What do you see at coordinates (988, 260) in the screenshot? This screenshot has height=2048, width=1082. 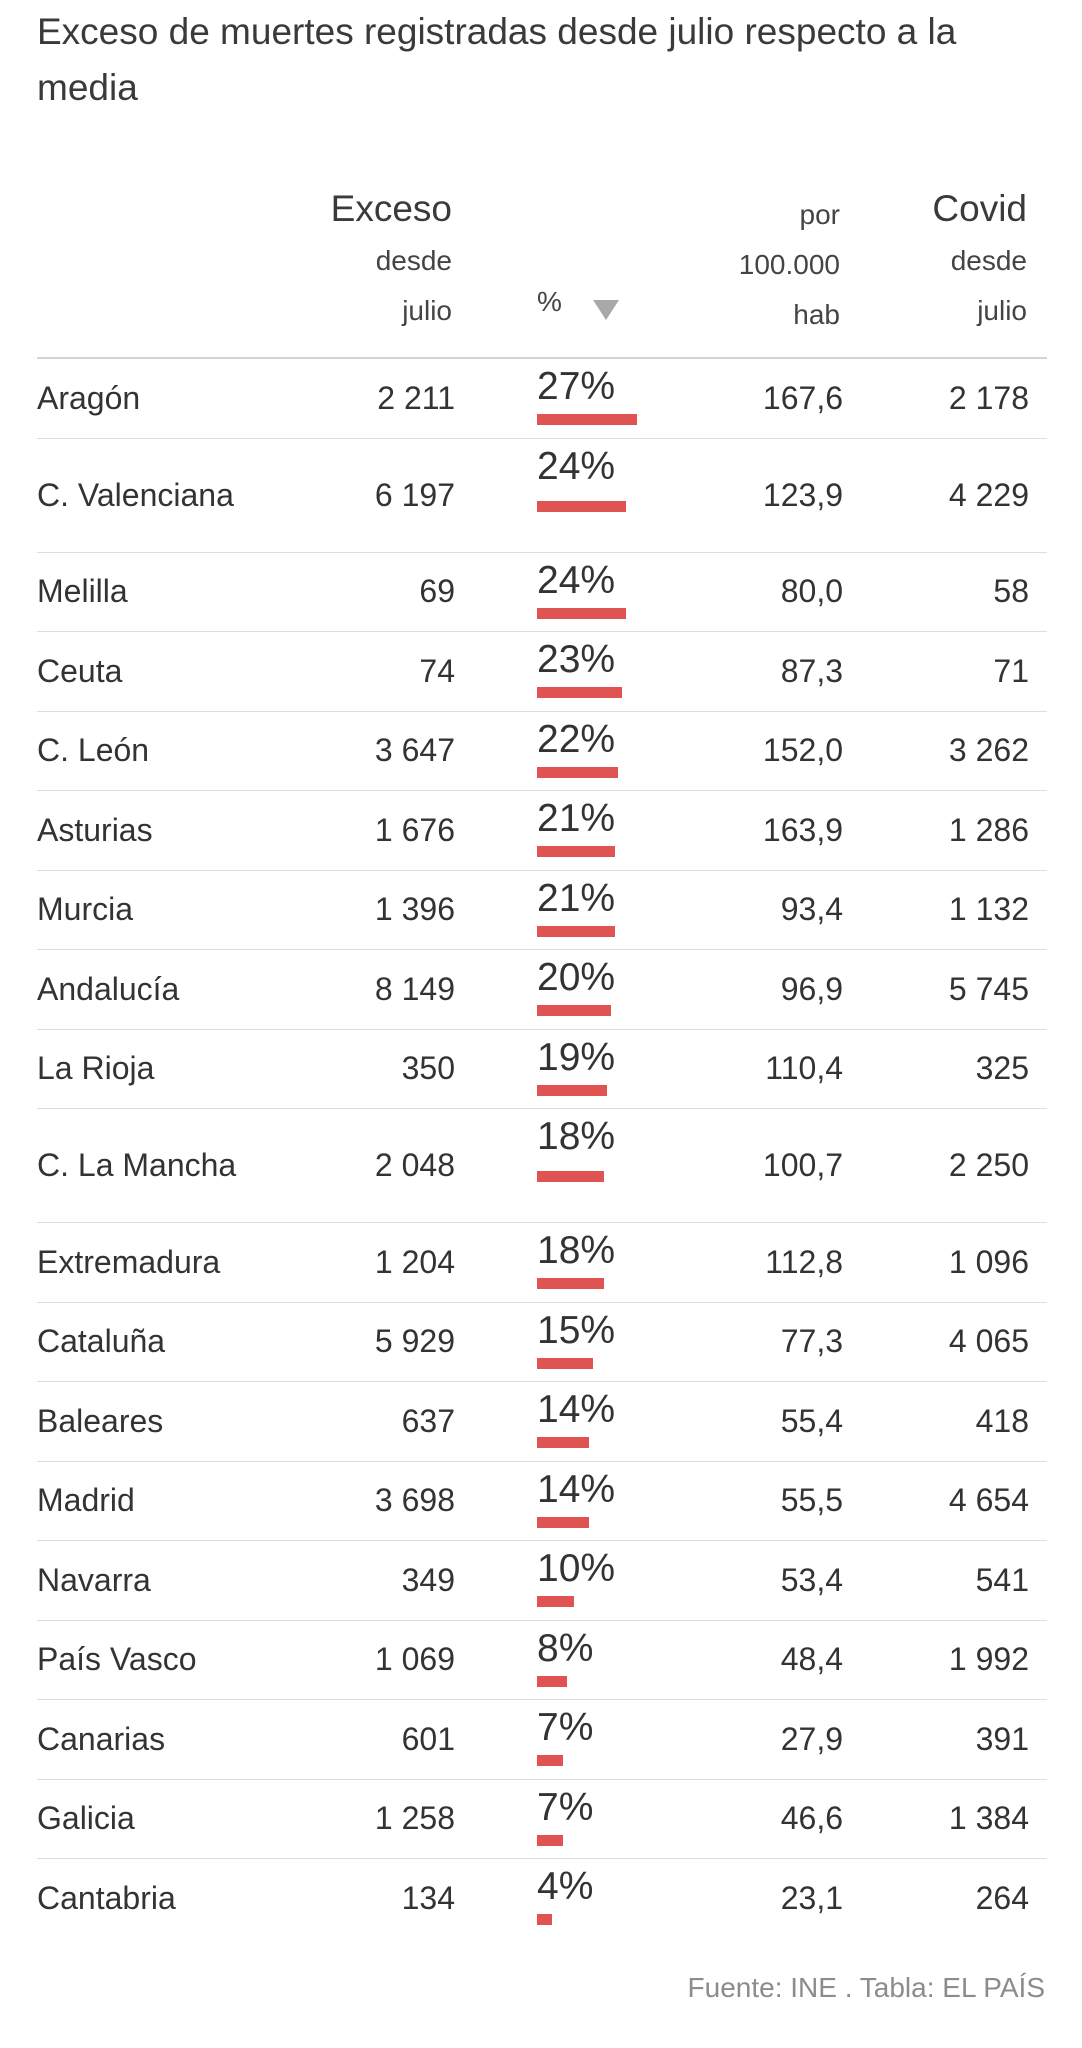 I see `column-header-covid-line2: desde` at bounding box center [988, 260].